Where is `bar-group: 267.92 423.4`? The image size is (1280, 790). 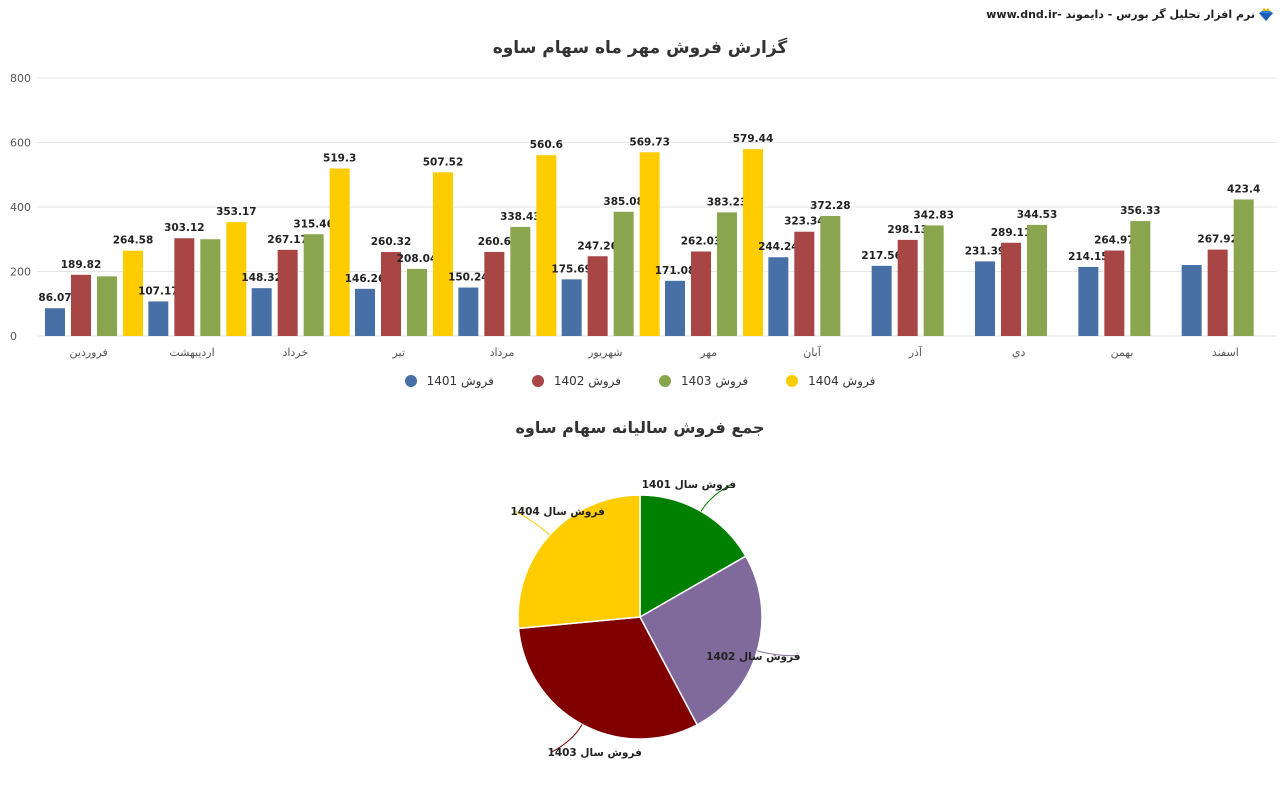
bar-group: 267.92 423.4 is located at coordinates (1220, 259).